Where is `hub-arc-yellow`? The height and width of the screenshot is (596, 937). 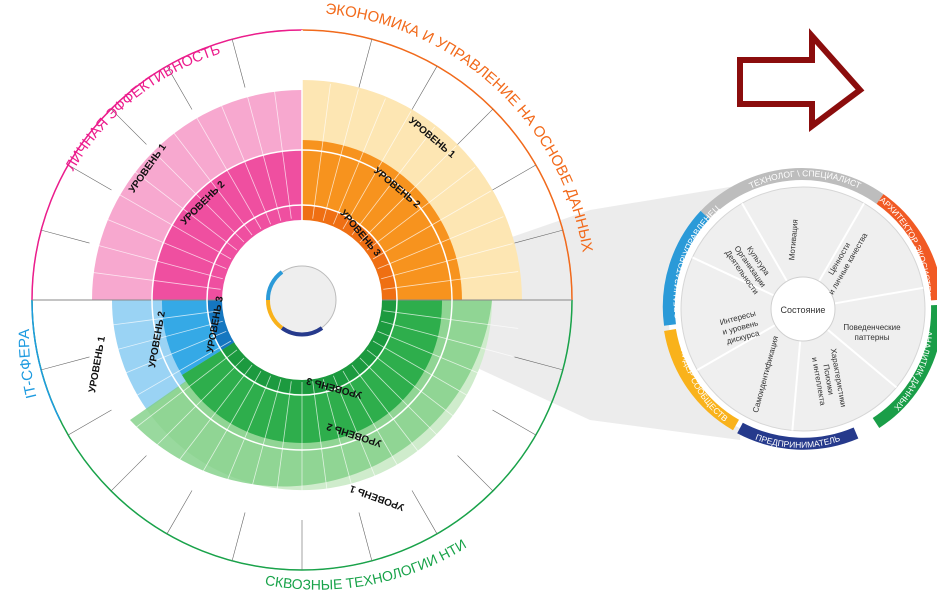
hub-arc-yellow is located at coordinates (274, 314).